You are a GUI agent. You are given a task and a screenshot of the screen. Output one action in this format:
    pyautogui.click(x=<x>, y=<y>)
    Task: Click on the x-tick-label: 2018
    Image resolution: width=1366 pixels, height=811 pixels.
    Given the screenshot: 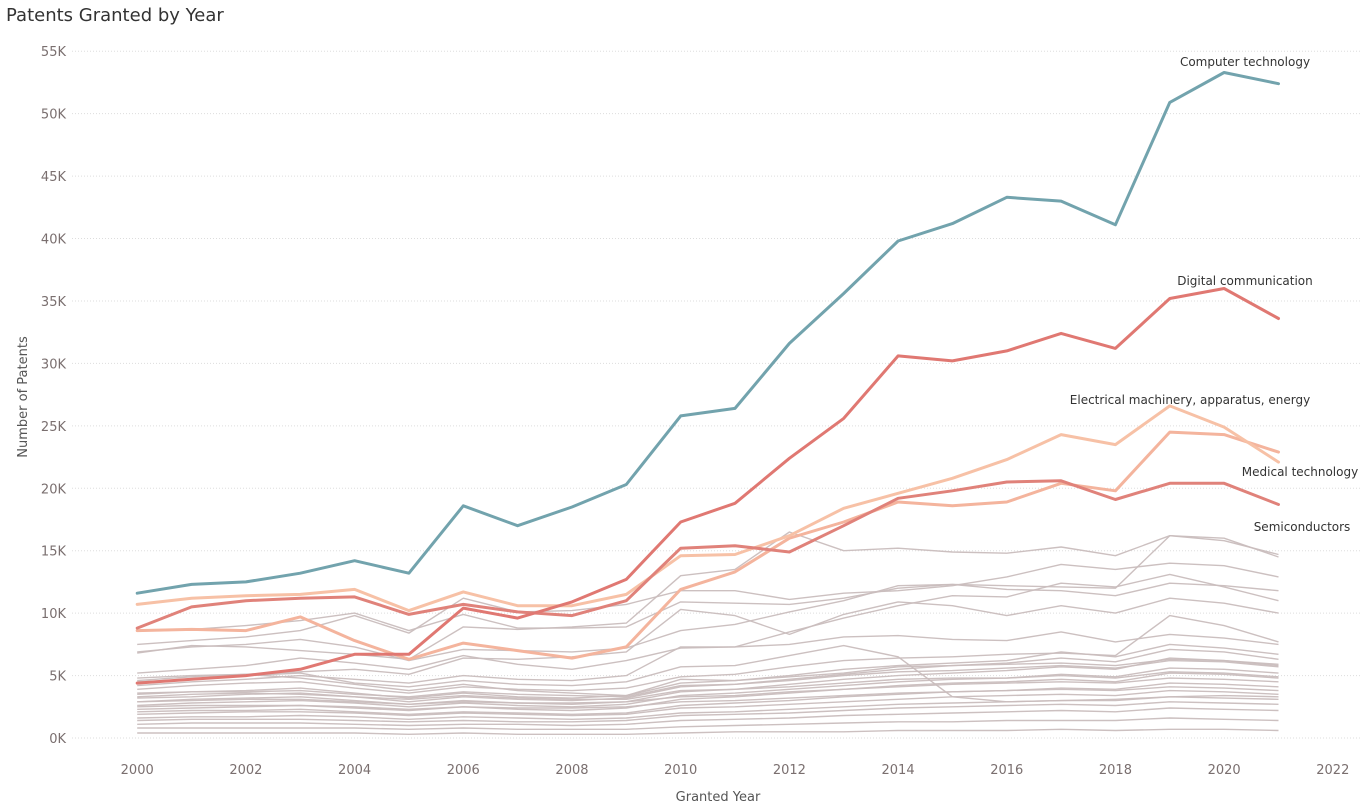 What is the action you would take?
    pyautogui.click(x=1115, y=770)
    